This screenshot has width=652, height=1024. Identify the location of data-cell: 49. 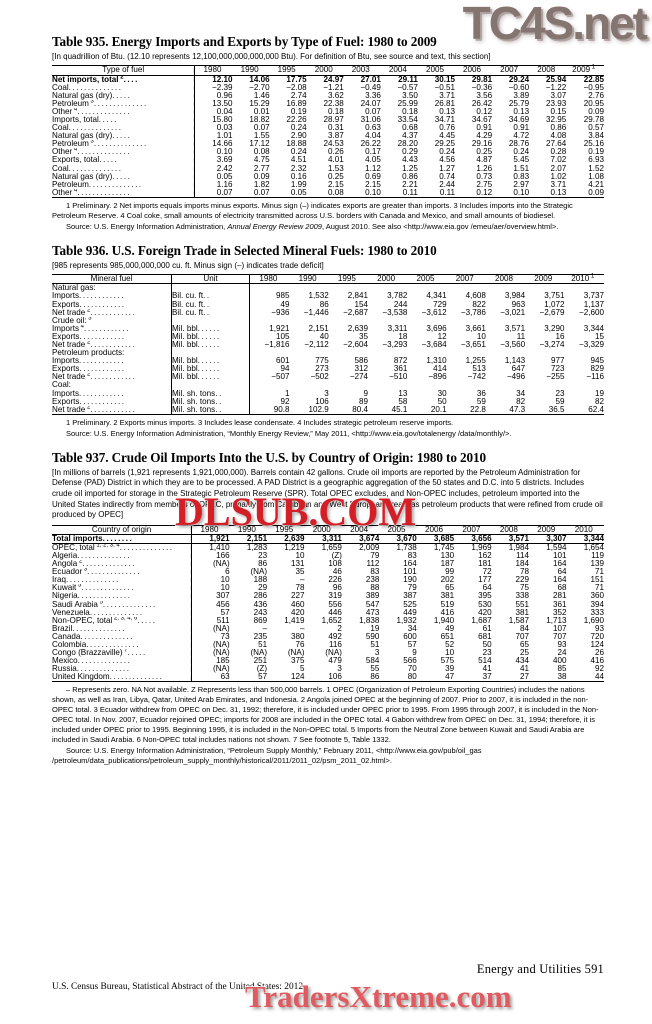
(269, 304).